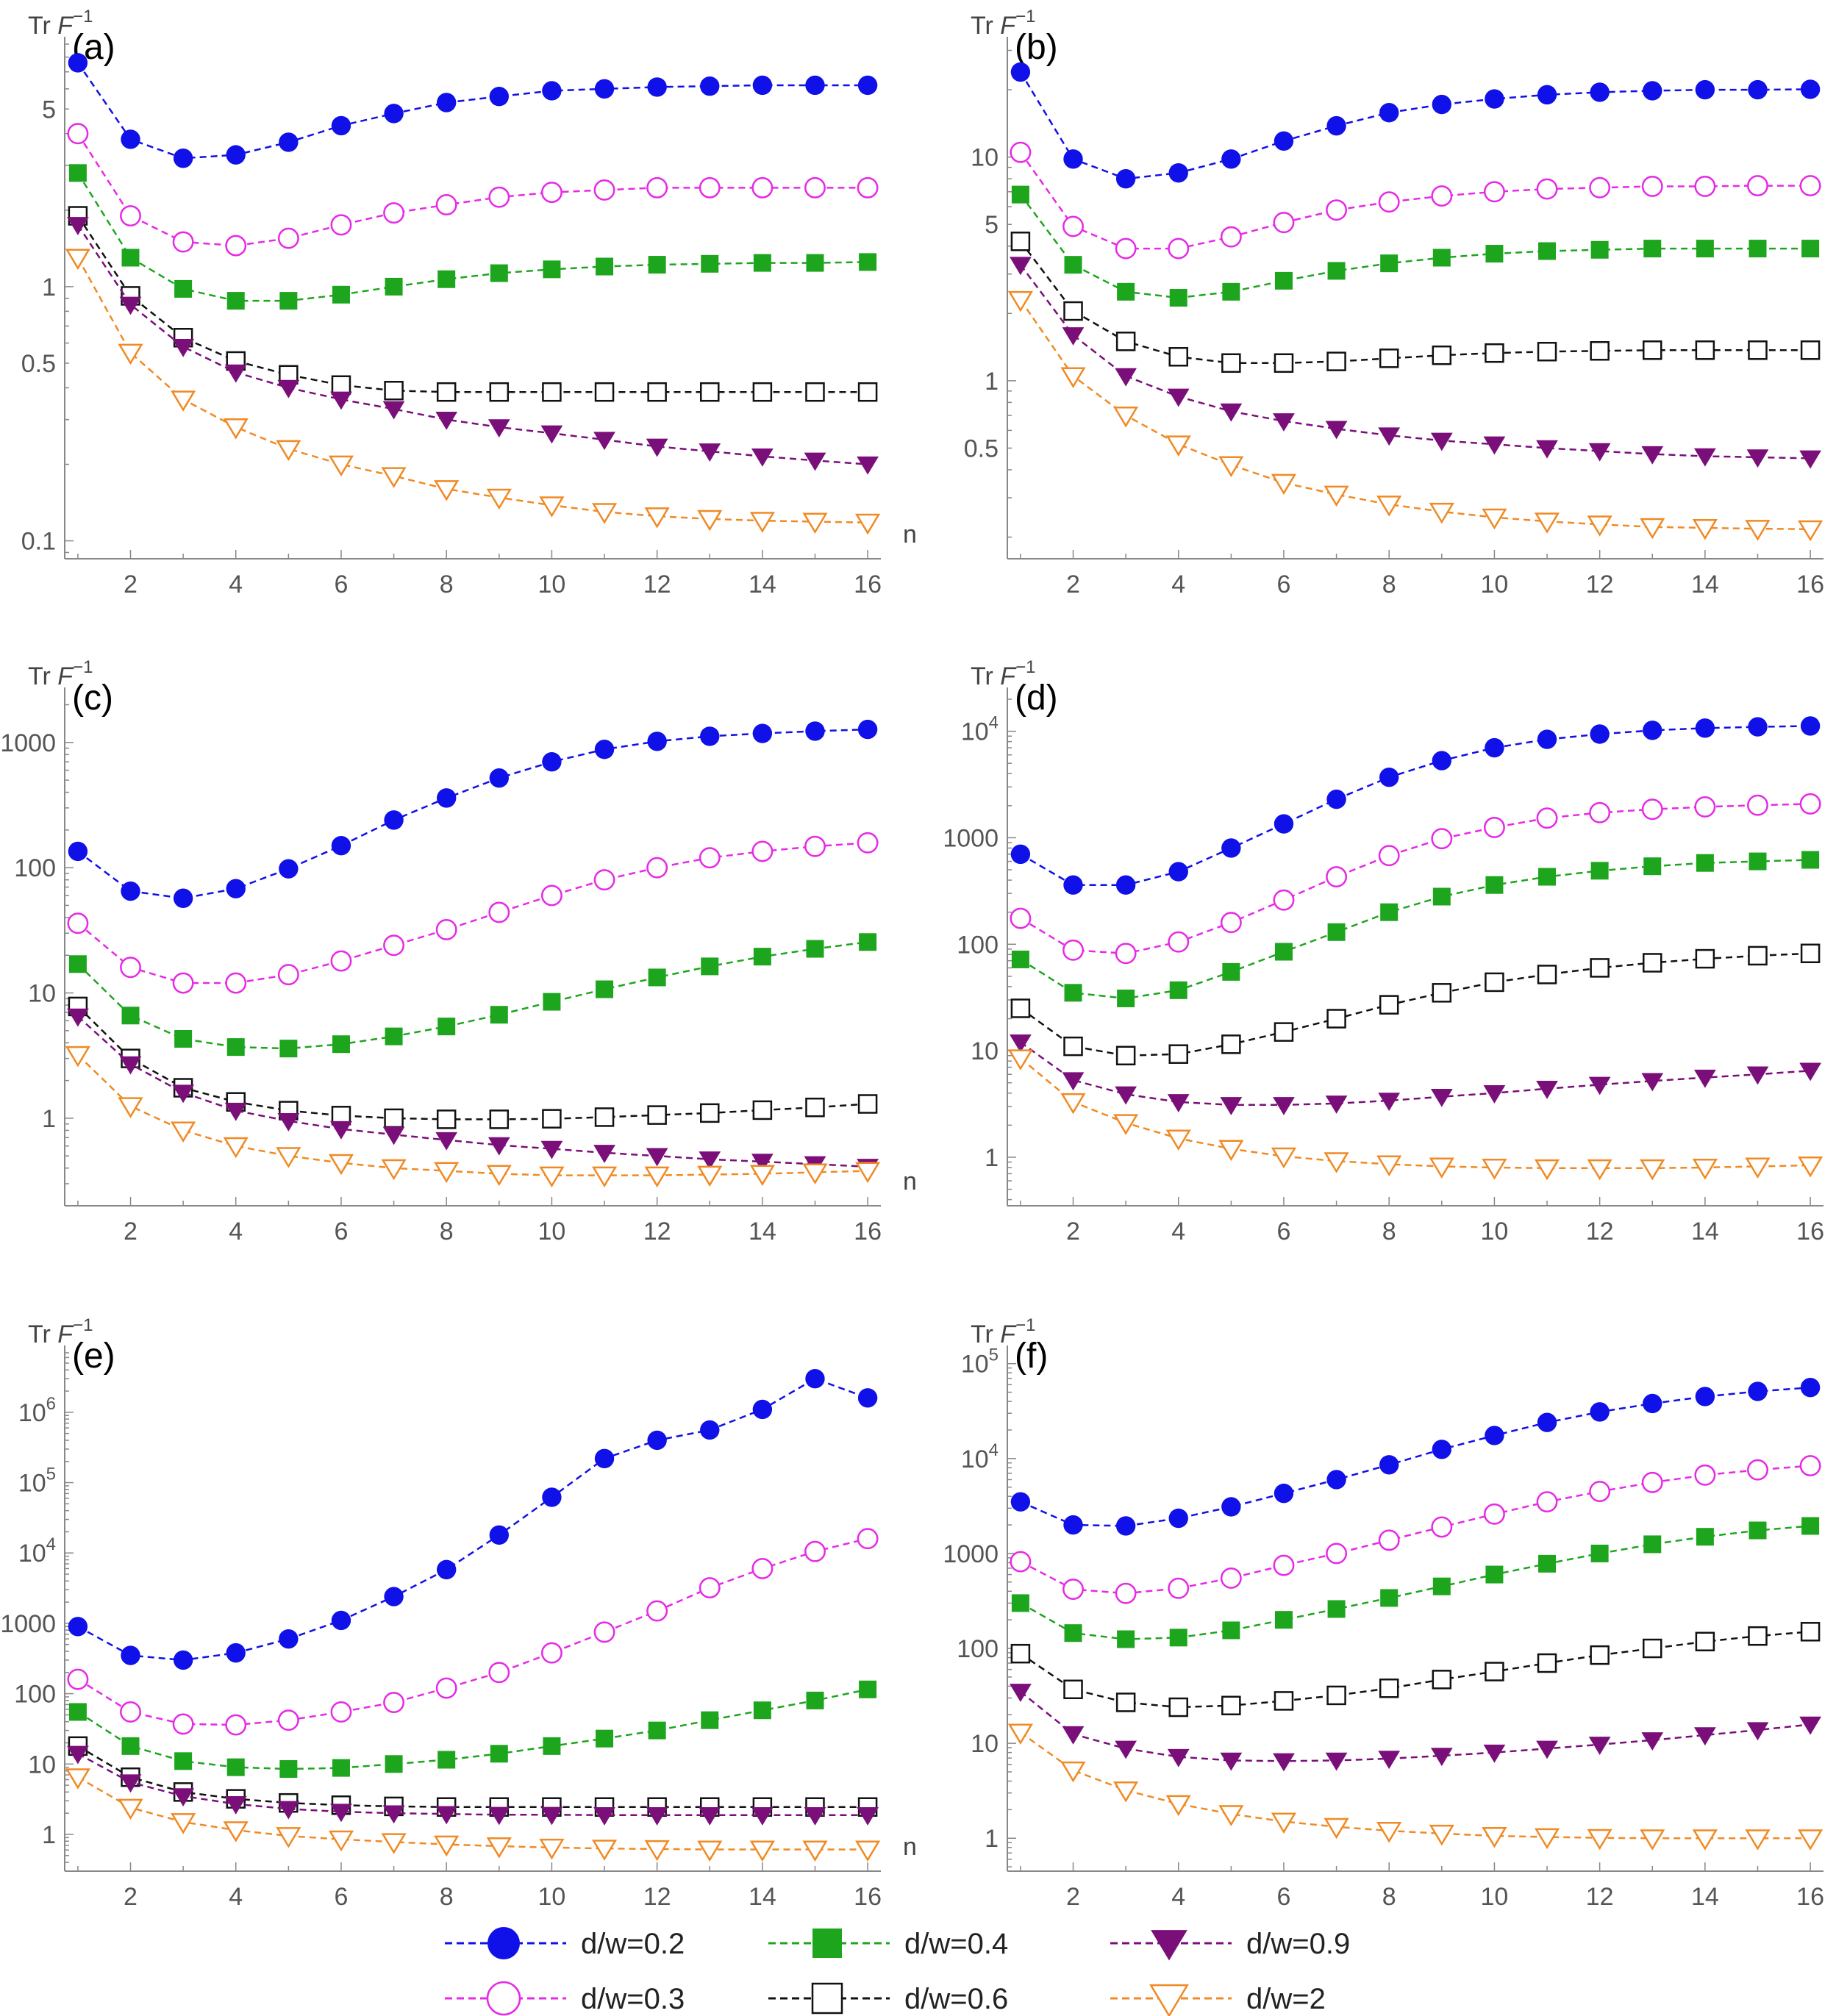 Image resolution: width=1836 pixels, height=2016 pixels. Describe the element at coordinates (1389, 1231) in the screenshot. I see `x-tick-label: 8` at that location.